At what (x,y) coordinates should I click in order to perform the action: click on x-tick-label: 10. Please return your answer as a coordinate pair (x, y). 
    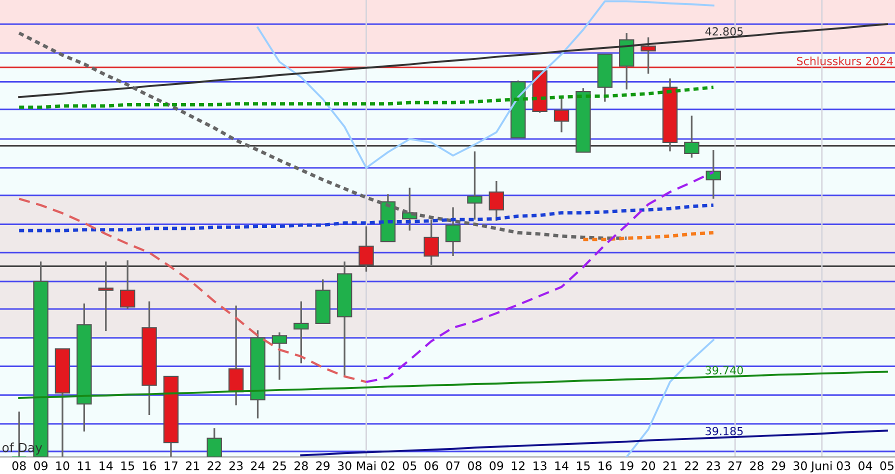
    Looking at the image, I should click on (63, 465).